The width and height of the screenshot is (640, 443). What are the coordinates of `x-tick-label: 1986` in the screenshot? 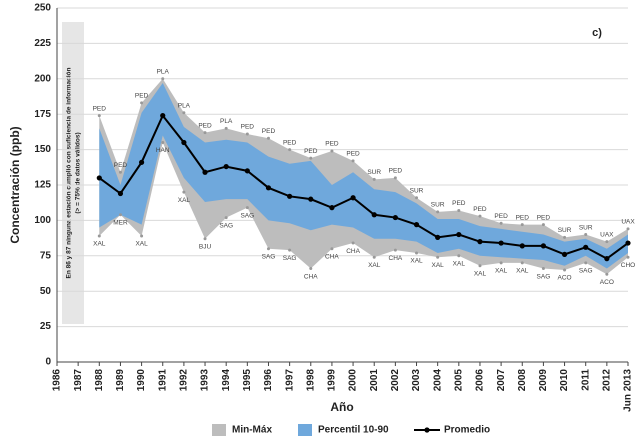 It's located at (57, 380).